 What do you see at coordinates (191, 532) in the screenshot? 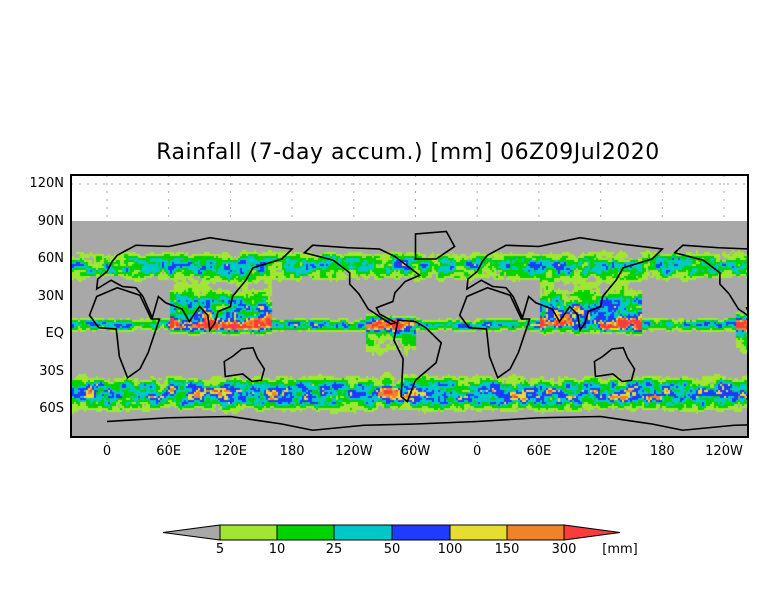
I see `colorbar-below-triangle` at bounding box center [191, 532].